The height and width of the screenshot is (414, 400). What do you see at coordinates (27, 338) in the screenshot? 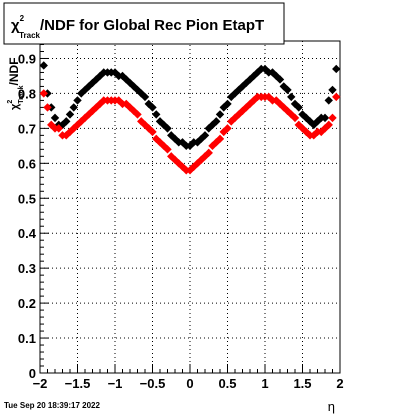
I see `y-tick-label: 0.1` at bounding box center [27, 338].